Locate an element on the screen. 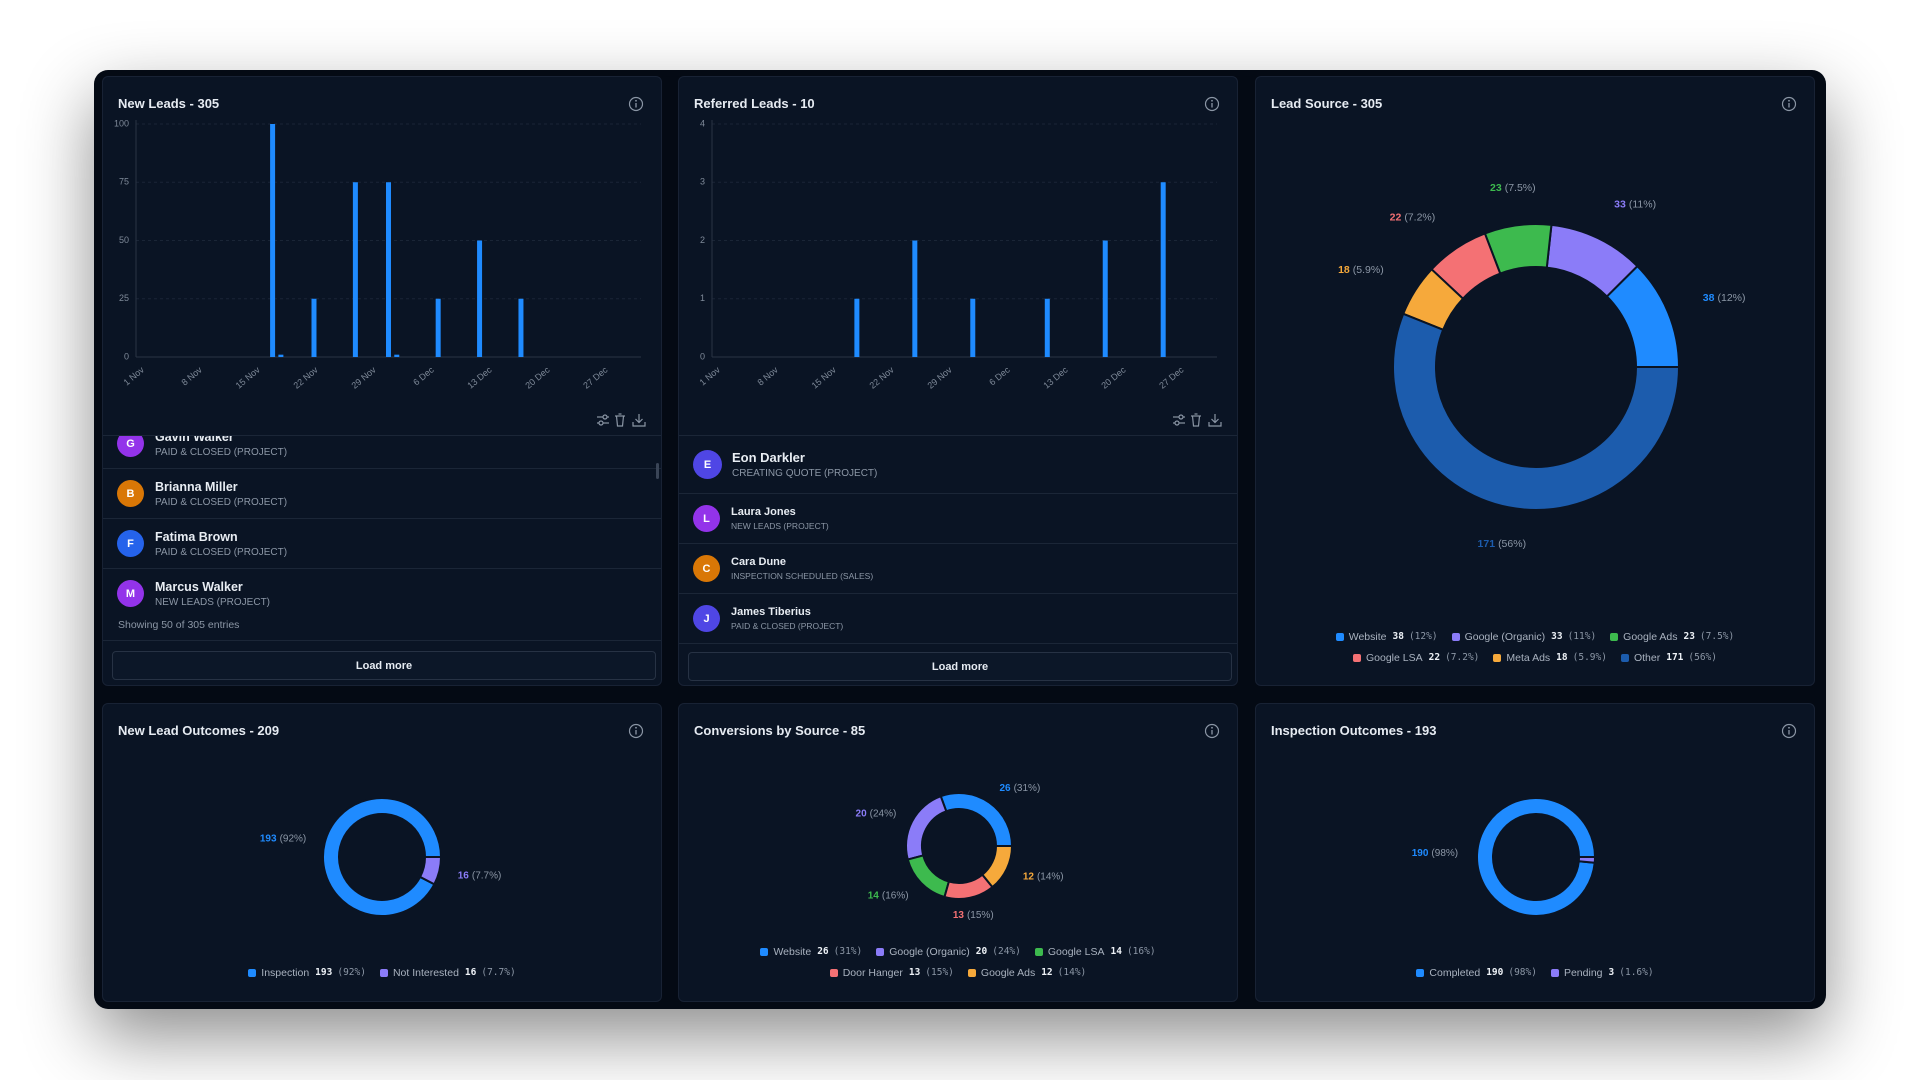 Image resolution: width=1920 pixels, height=1080 pixels. data-label-percent: (16%) is located at coordinates (895, 895).